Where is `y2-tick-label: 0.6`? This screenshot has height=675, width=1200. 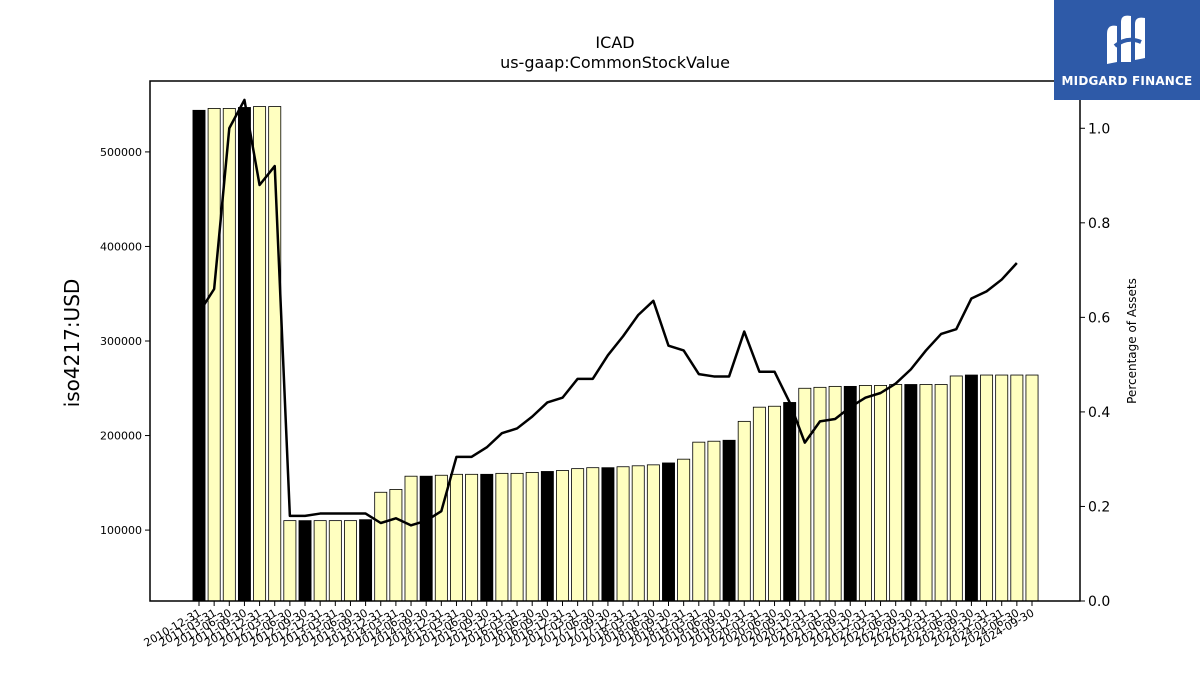 y2-tick-label: 0.6 is located at coordinates (1099, 318).